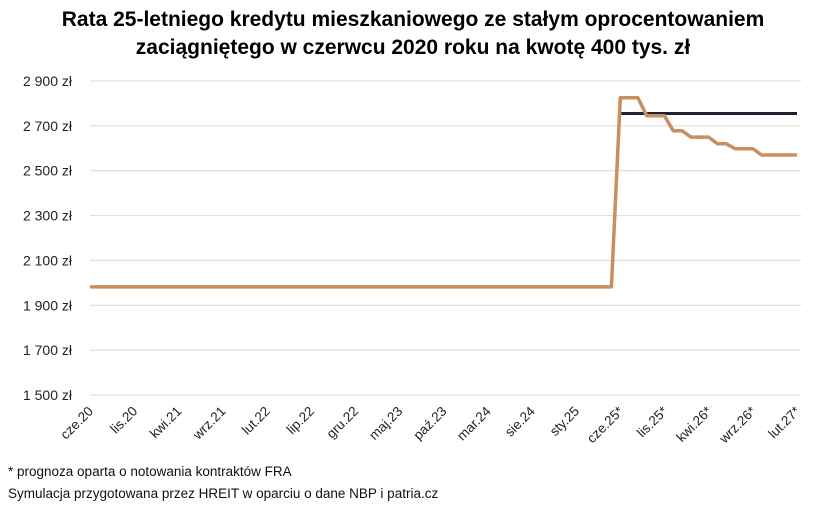 The width and height of the screenshot is (826, 506). What do you see at coordinates (208, 423) in the screenshot?
I see `x-tick-label: wrz.21` at bounding box center [208, 423].